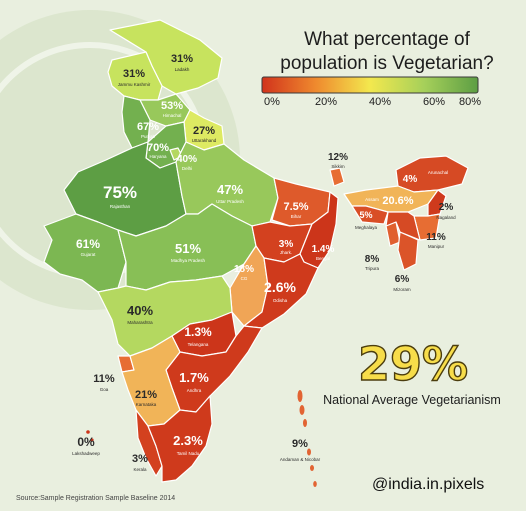  I want to click on label-sikkim-name: Sikkim, so click(338, 166).